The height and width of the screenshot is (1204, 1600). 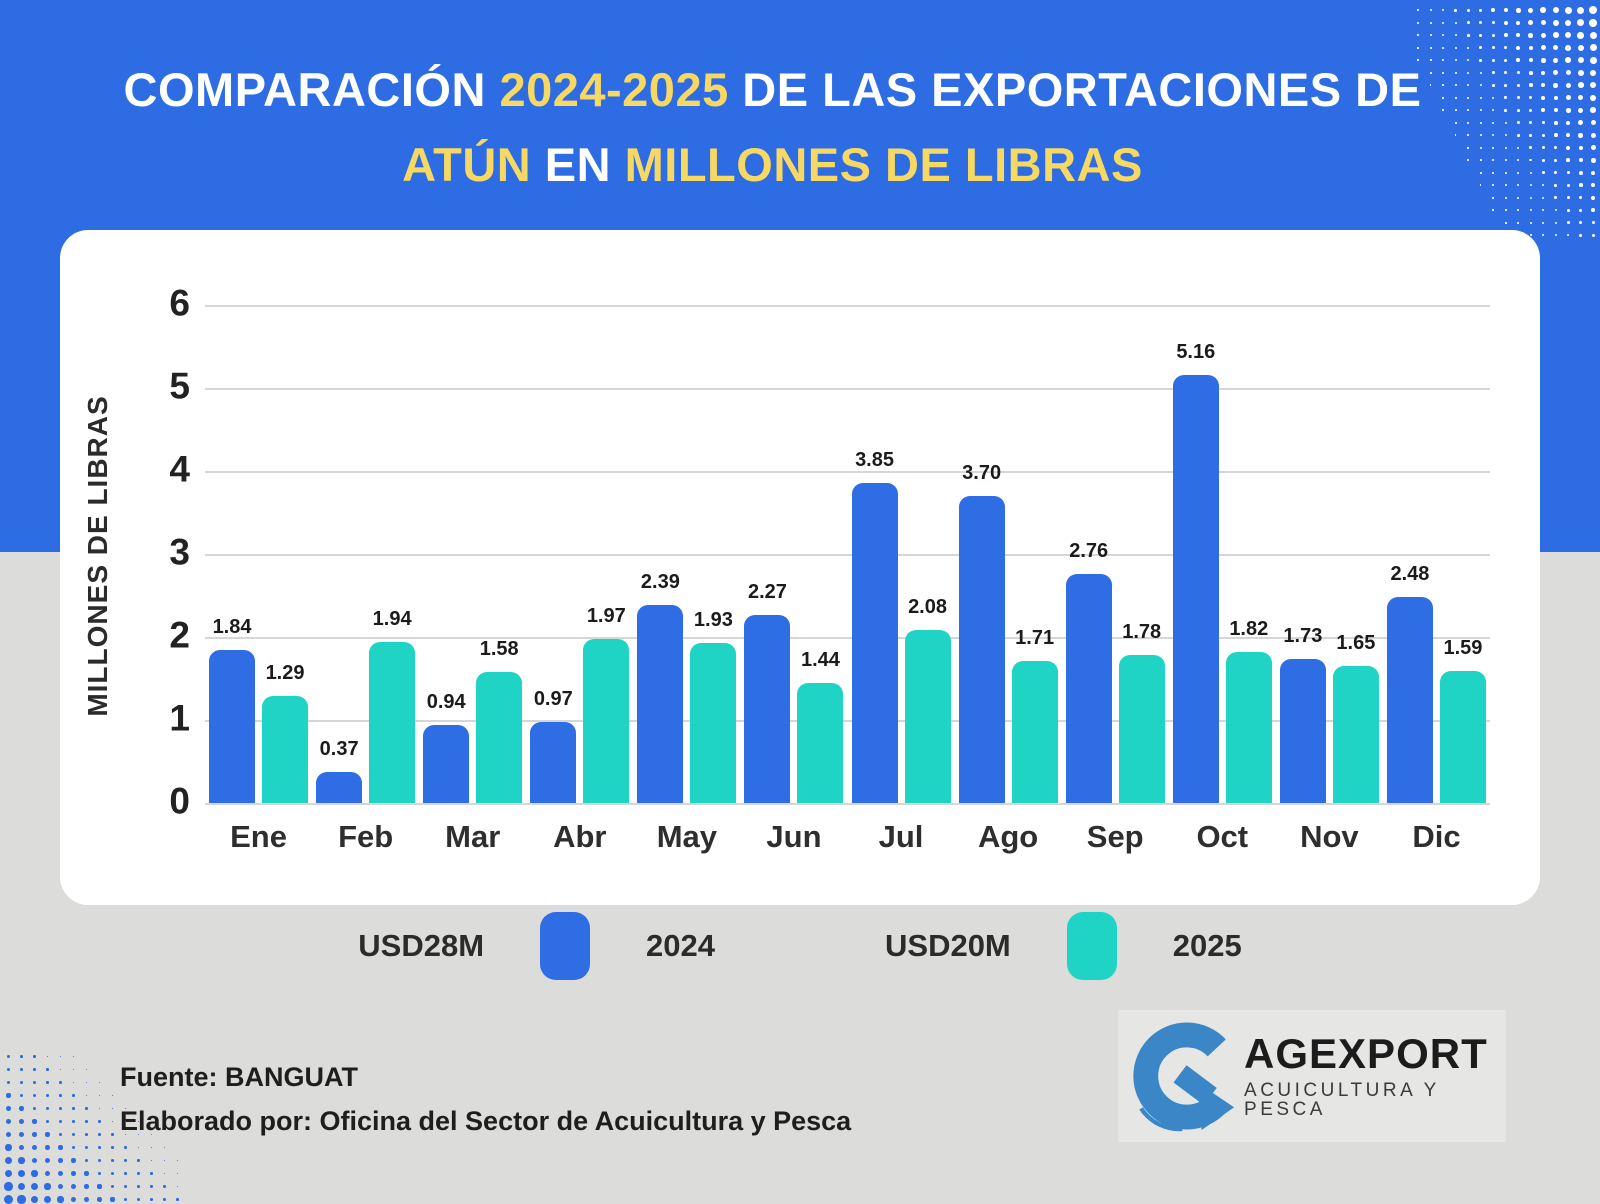 What do you see at coordinates (614, 89) in the screenshot?
I see `title-years-highlight: 2024-2025` at bounding box center [614, 89].